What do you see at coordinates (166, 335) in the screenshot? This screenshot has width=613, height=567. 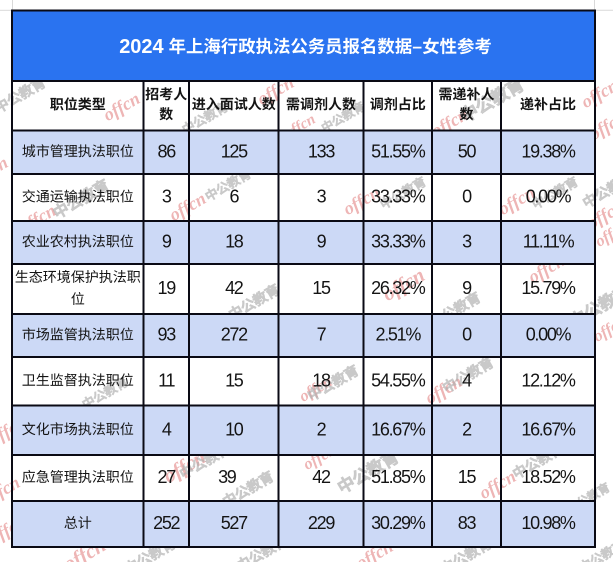 I see `svg-text: 93` at bounding box center [166, 335].